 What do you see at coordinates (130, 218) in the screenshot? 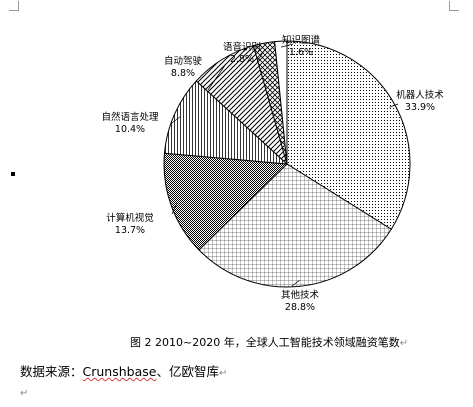
I see `slice-category-label: 计算机视觉` at bounding box center [130, 218].